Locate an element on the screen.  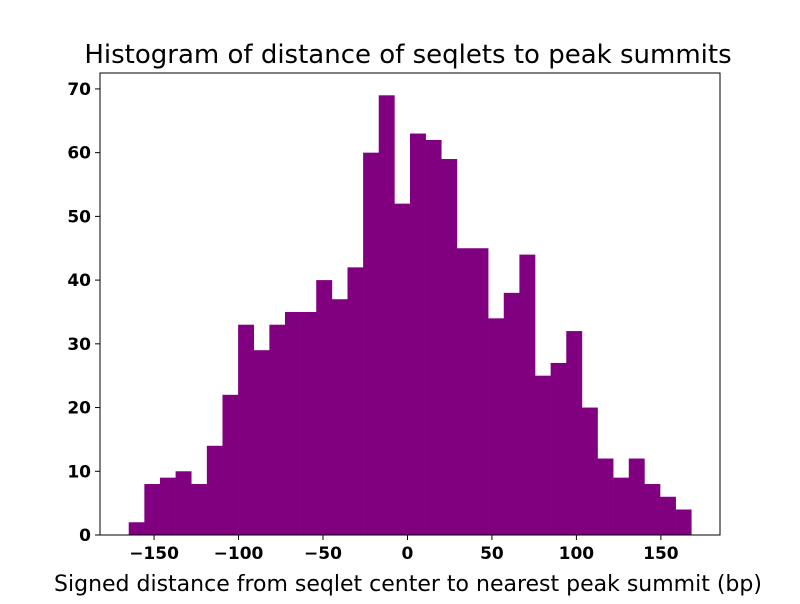
x-tick-label: 100 is located at coordinates (577, 554).